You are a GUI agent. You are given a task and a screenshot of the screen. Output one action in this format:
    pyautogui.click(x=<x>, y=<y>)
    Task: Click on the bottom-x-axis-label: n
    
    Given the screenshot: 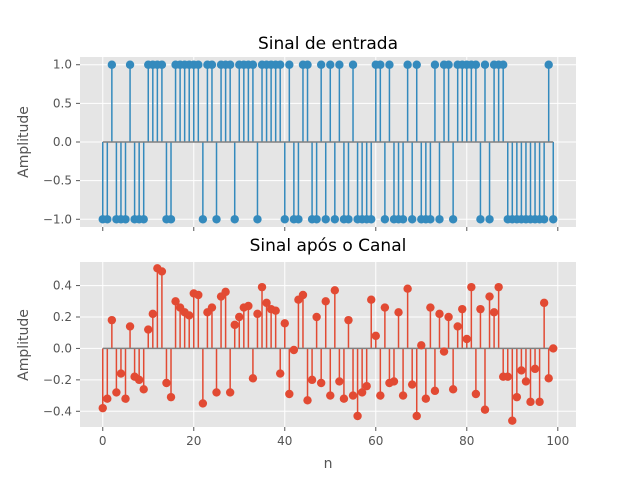 What is the action you would take?
    pyautogui.click(x=328, y=464)
    